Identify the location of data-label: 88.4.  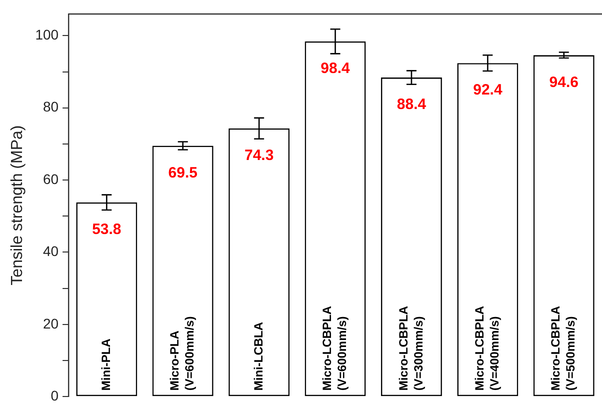
(411, 105).